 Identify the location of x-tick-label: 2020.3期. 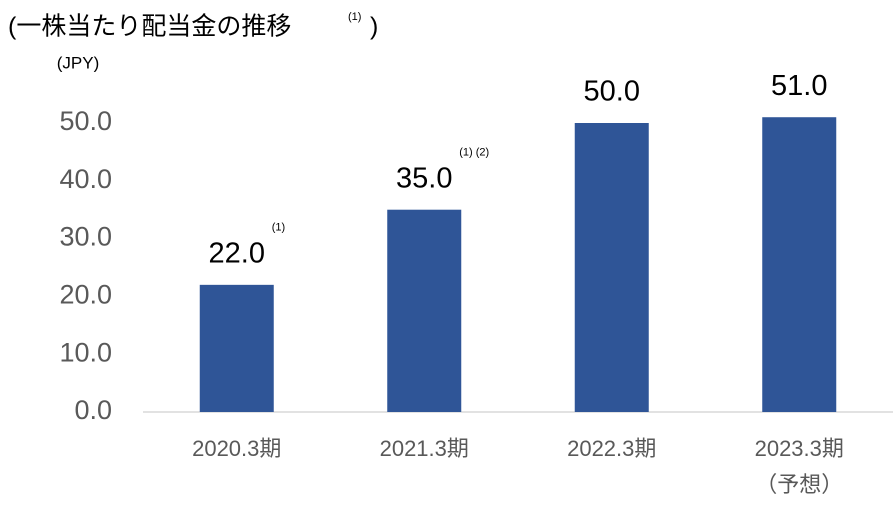
(236, 448).